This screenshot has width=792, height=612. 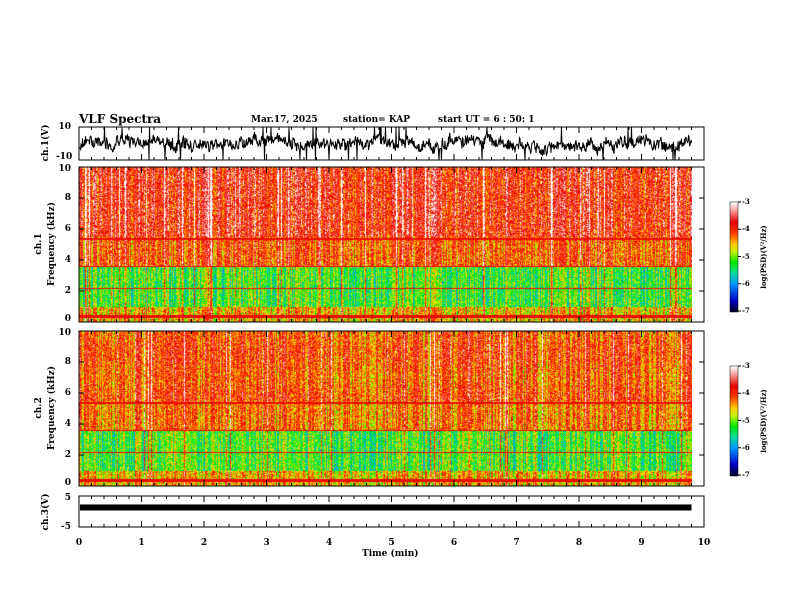 I want to click on figure-title: VLF Spectra, so click(x=120, y=119).